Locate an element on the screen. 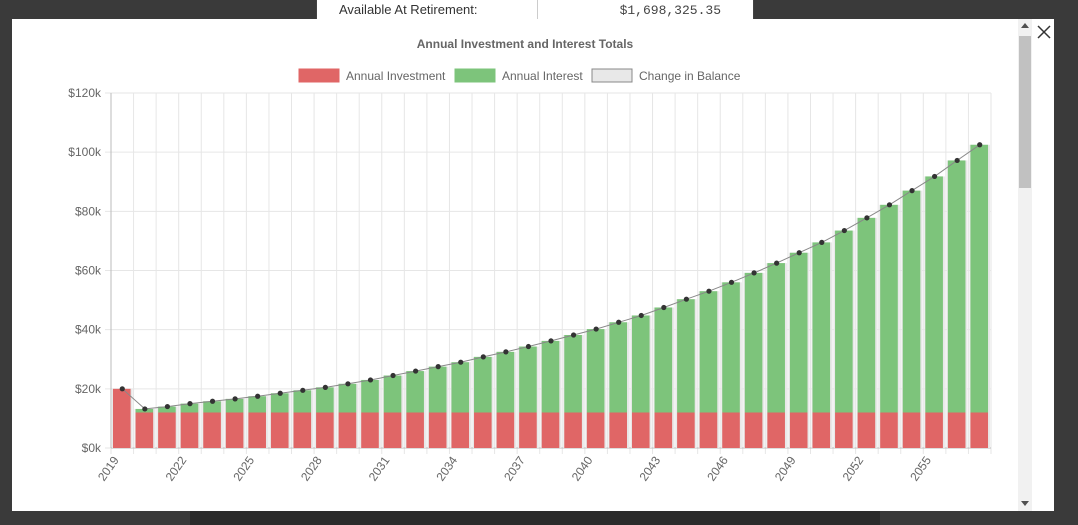 The image size is (1078, 525). close-icon is located at coordinates (1044, 32).